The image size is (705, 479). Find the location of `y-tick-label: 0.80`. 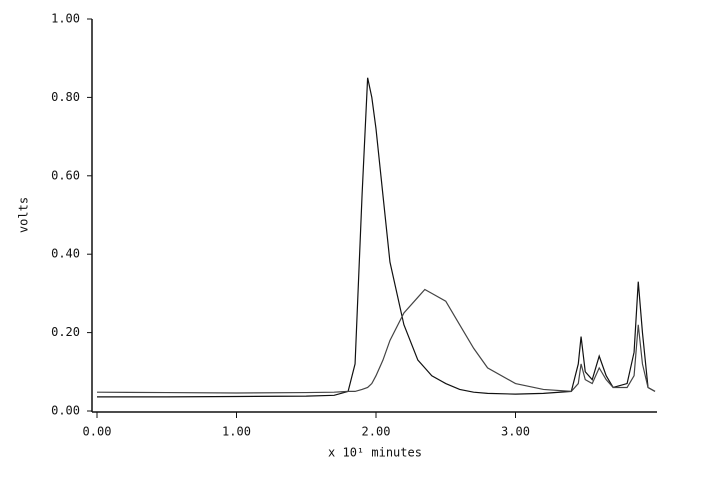

y-tick-label: 0.80 is located at coordinates (65, 97).